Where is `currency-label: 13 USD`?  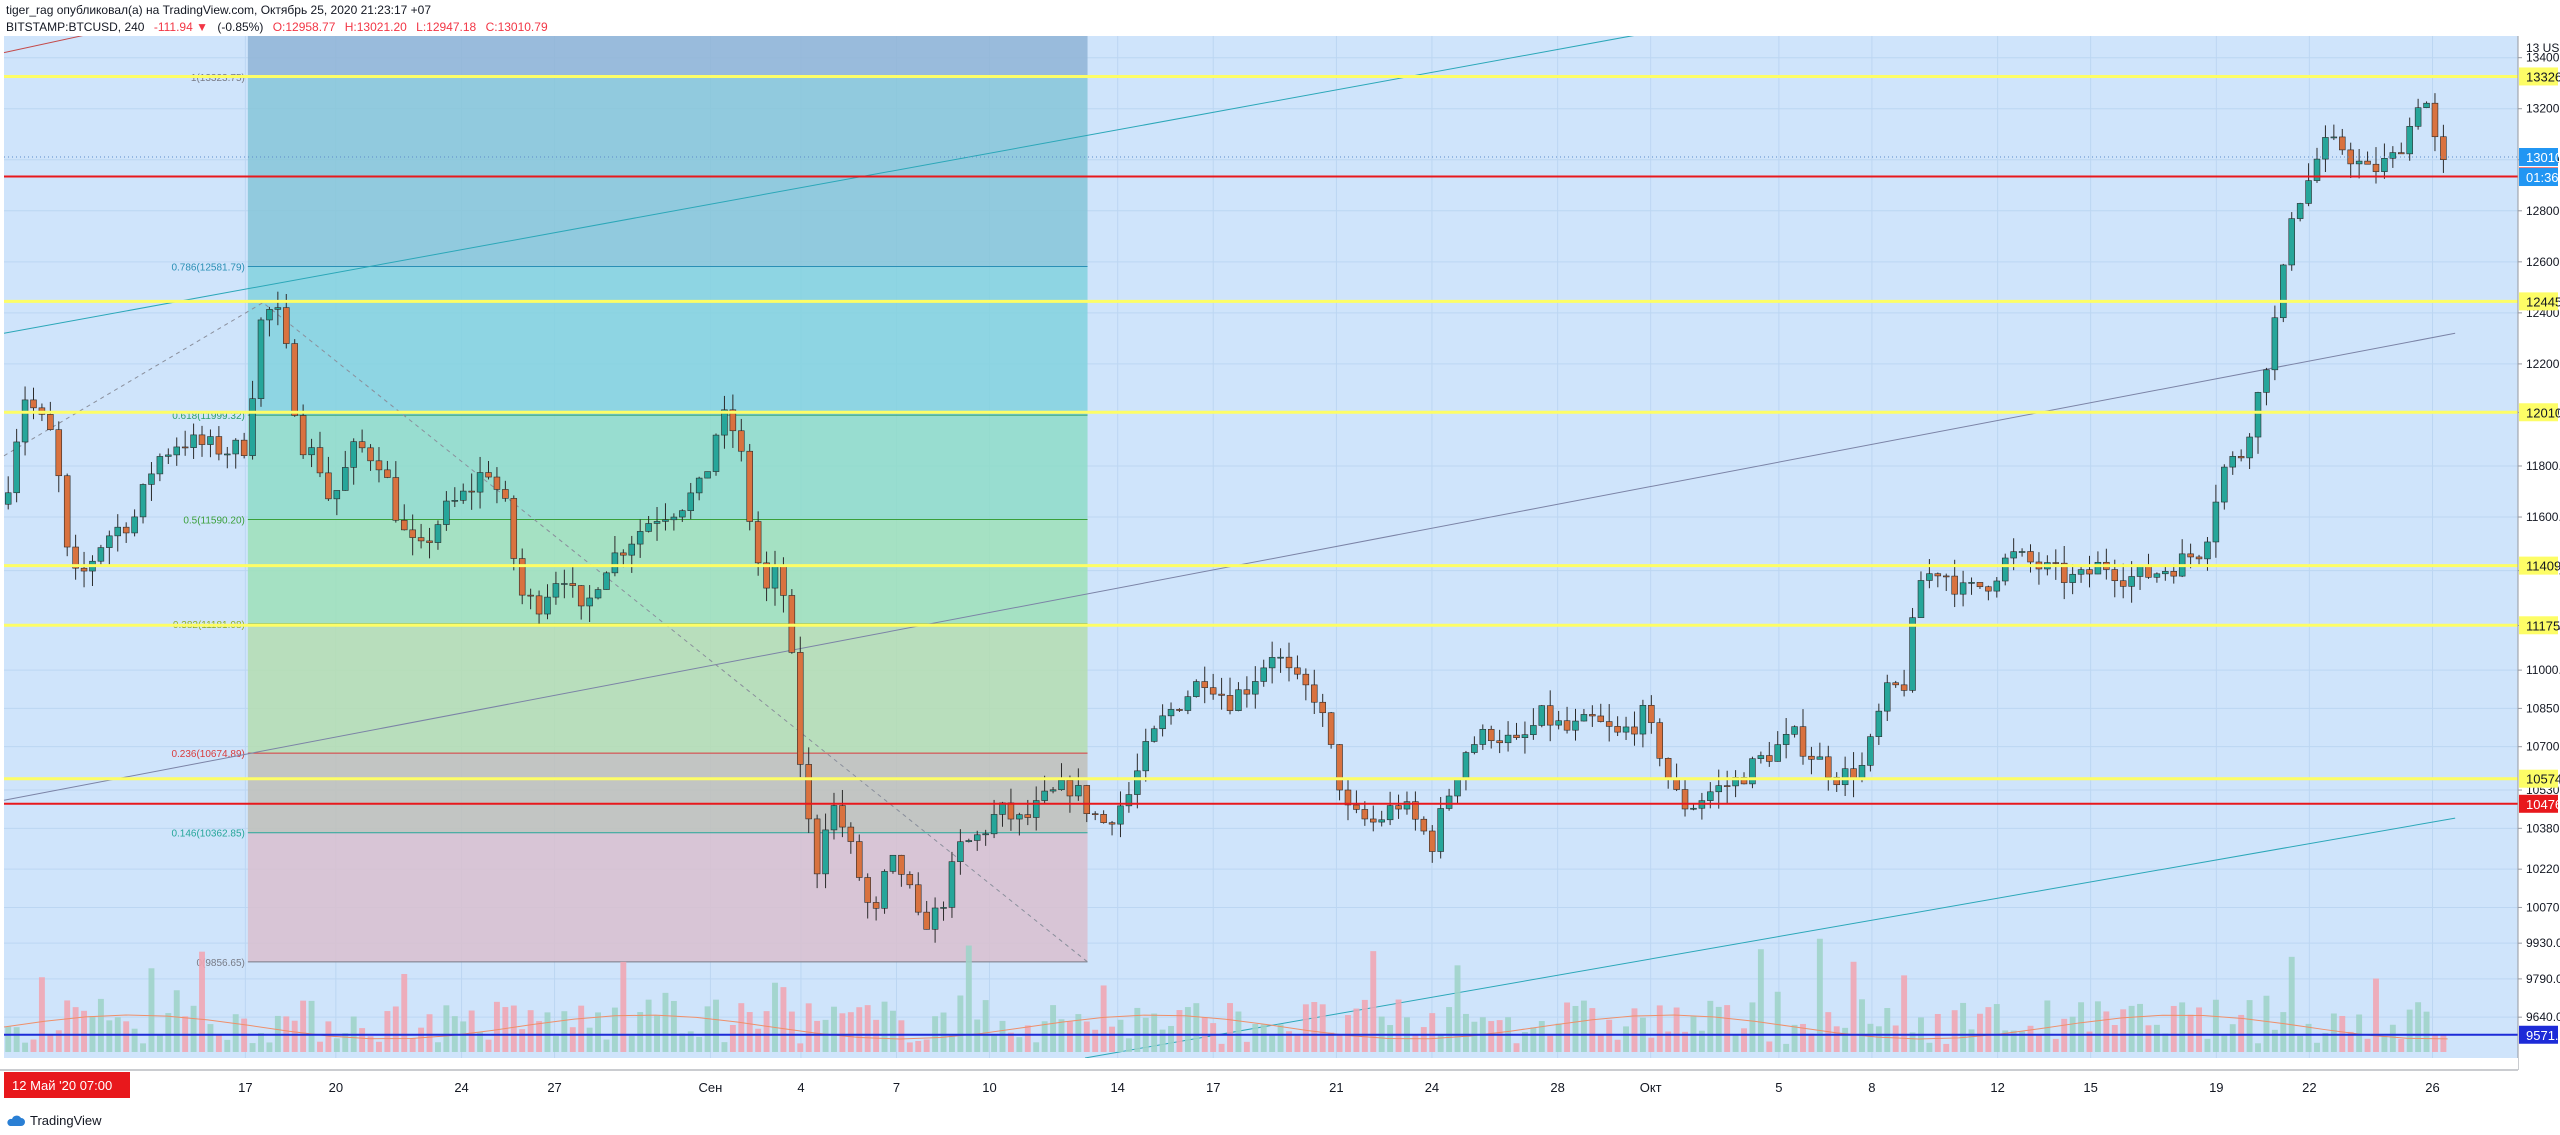 currency-label: 13 USD is located at coordinates (2543, 48).